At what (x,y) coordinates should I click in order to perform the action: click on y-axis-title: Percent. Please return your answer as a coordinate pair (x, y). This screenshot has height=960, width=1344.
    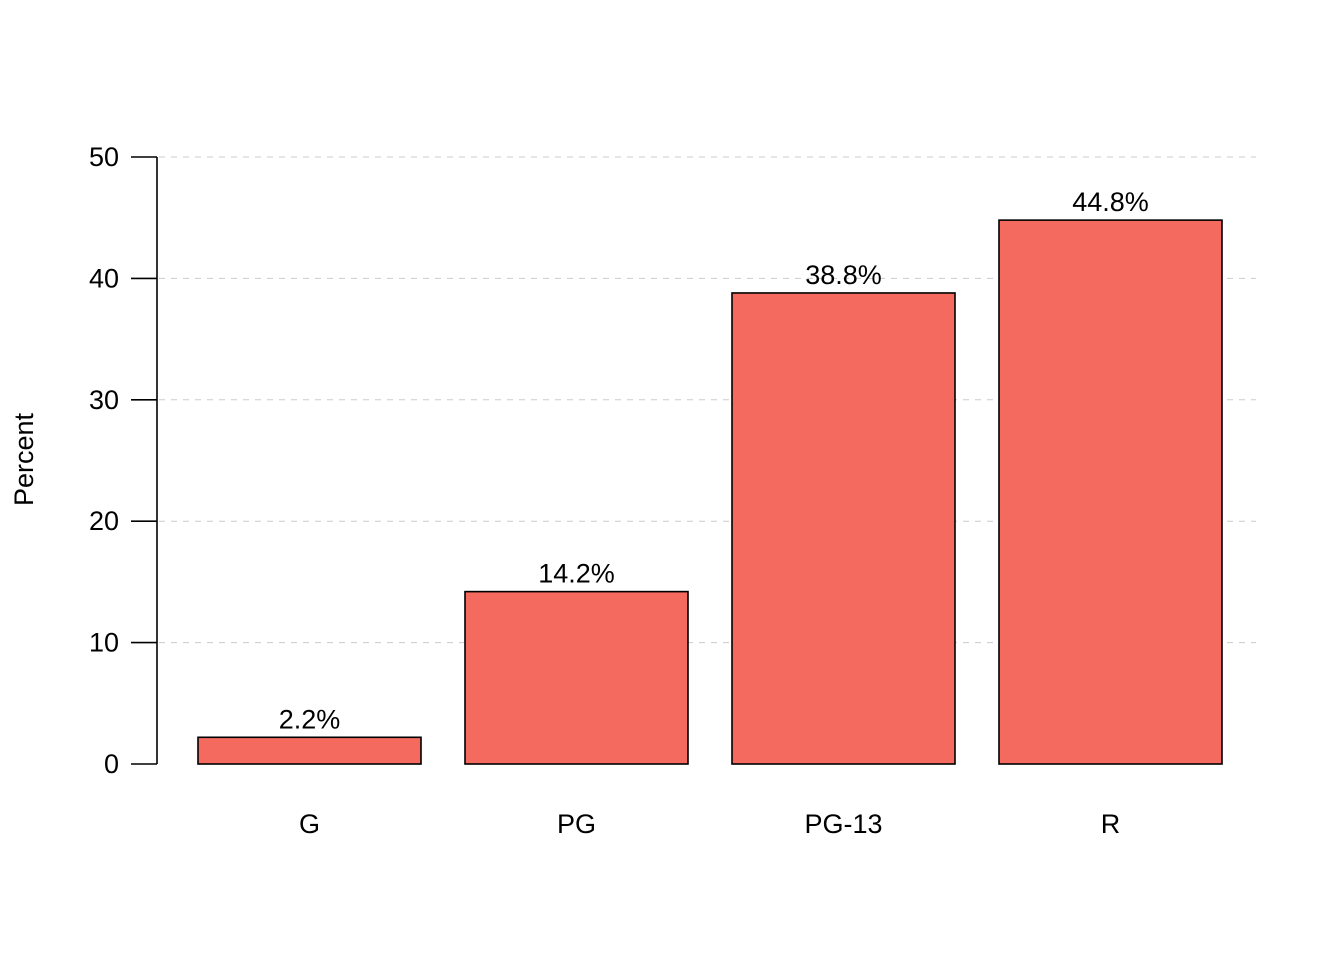
    Looking at the image, I should click on (24, 459).